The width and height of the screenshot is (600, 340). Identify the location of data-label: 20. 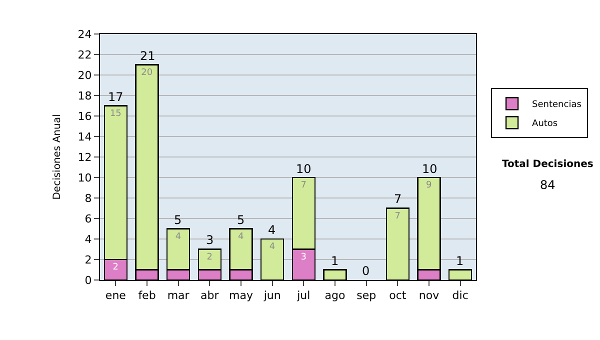
(147, 73).